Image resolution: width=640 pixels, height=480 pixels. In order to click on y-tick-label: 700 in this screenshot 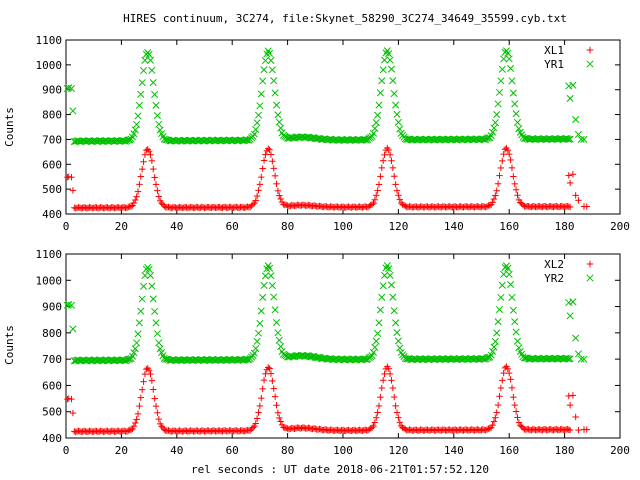, I will do `click(52, 139)`.